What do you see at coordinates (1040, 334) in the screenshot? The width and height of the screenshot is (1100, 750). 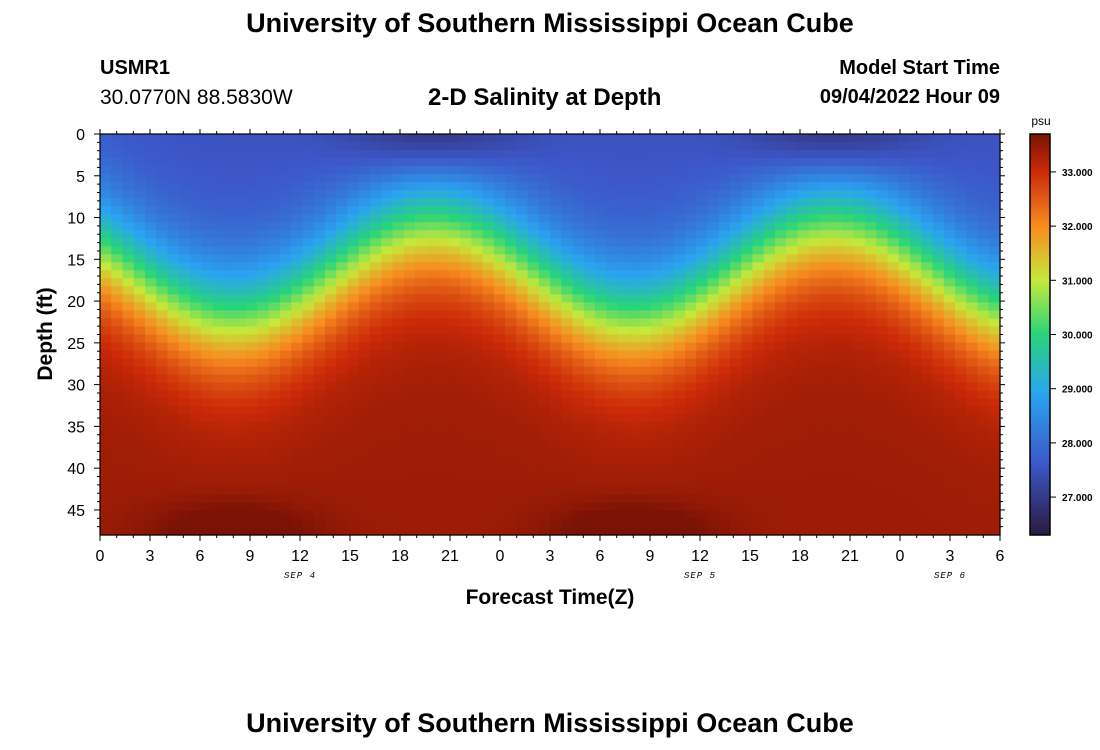 I see `colorbar-bar` at bounding box center [1040, 334].